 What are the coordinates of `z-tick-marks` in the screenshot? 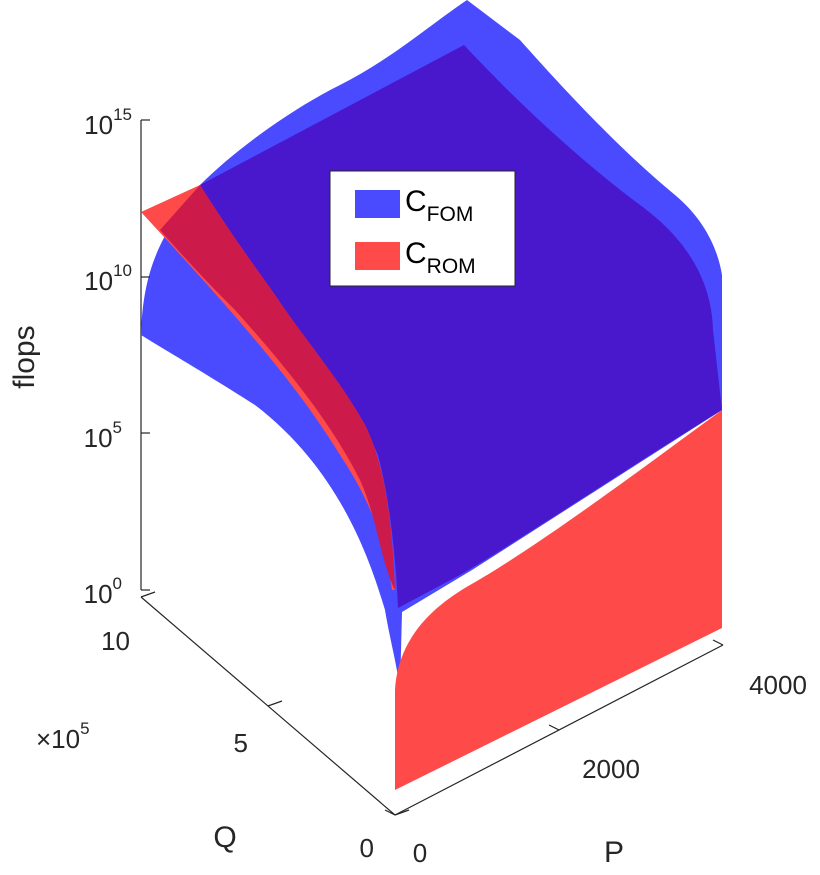 It's located at (145, 355).